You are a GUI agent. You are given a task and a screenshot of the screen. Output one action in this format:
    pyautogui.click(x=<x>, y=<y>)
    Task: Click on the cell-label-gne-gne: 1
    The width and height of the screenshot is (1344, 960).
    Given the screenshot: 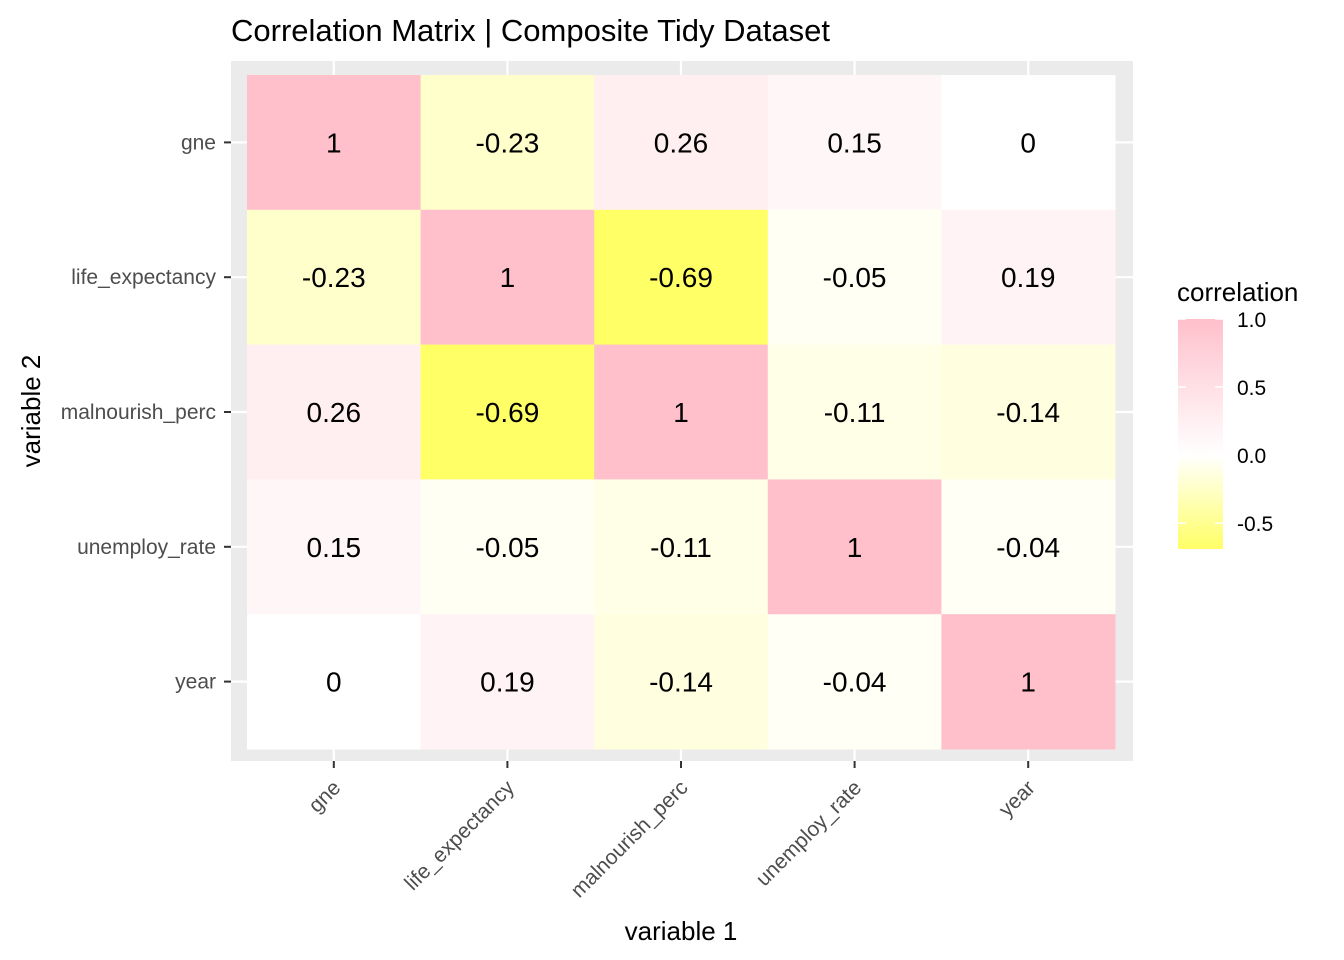 What is the action you would take?
    pyautogui.click(x=334, y=142)
    